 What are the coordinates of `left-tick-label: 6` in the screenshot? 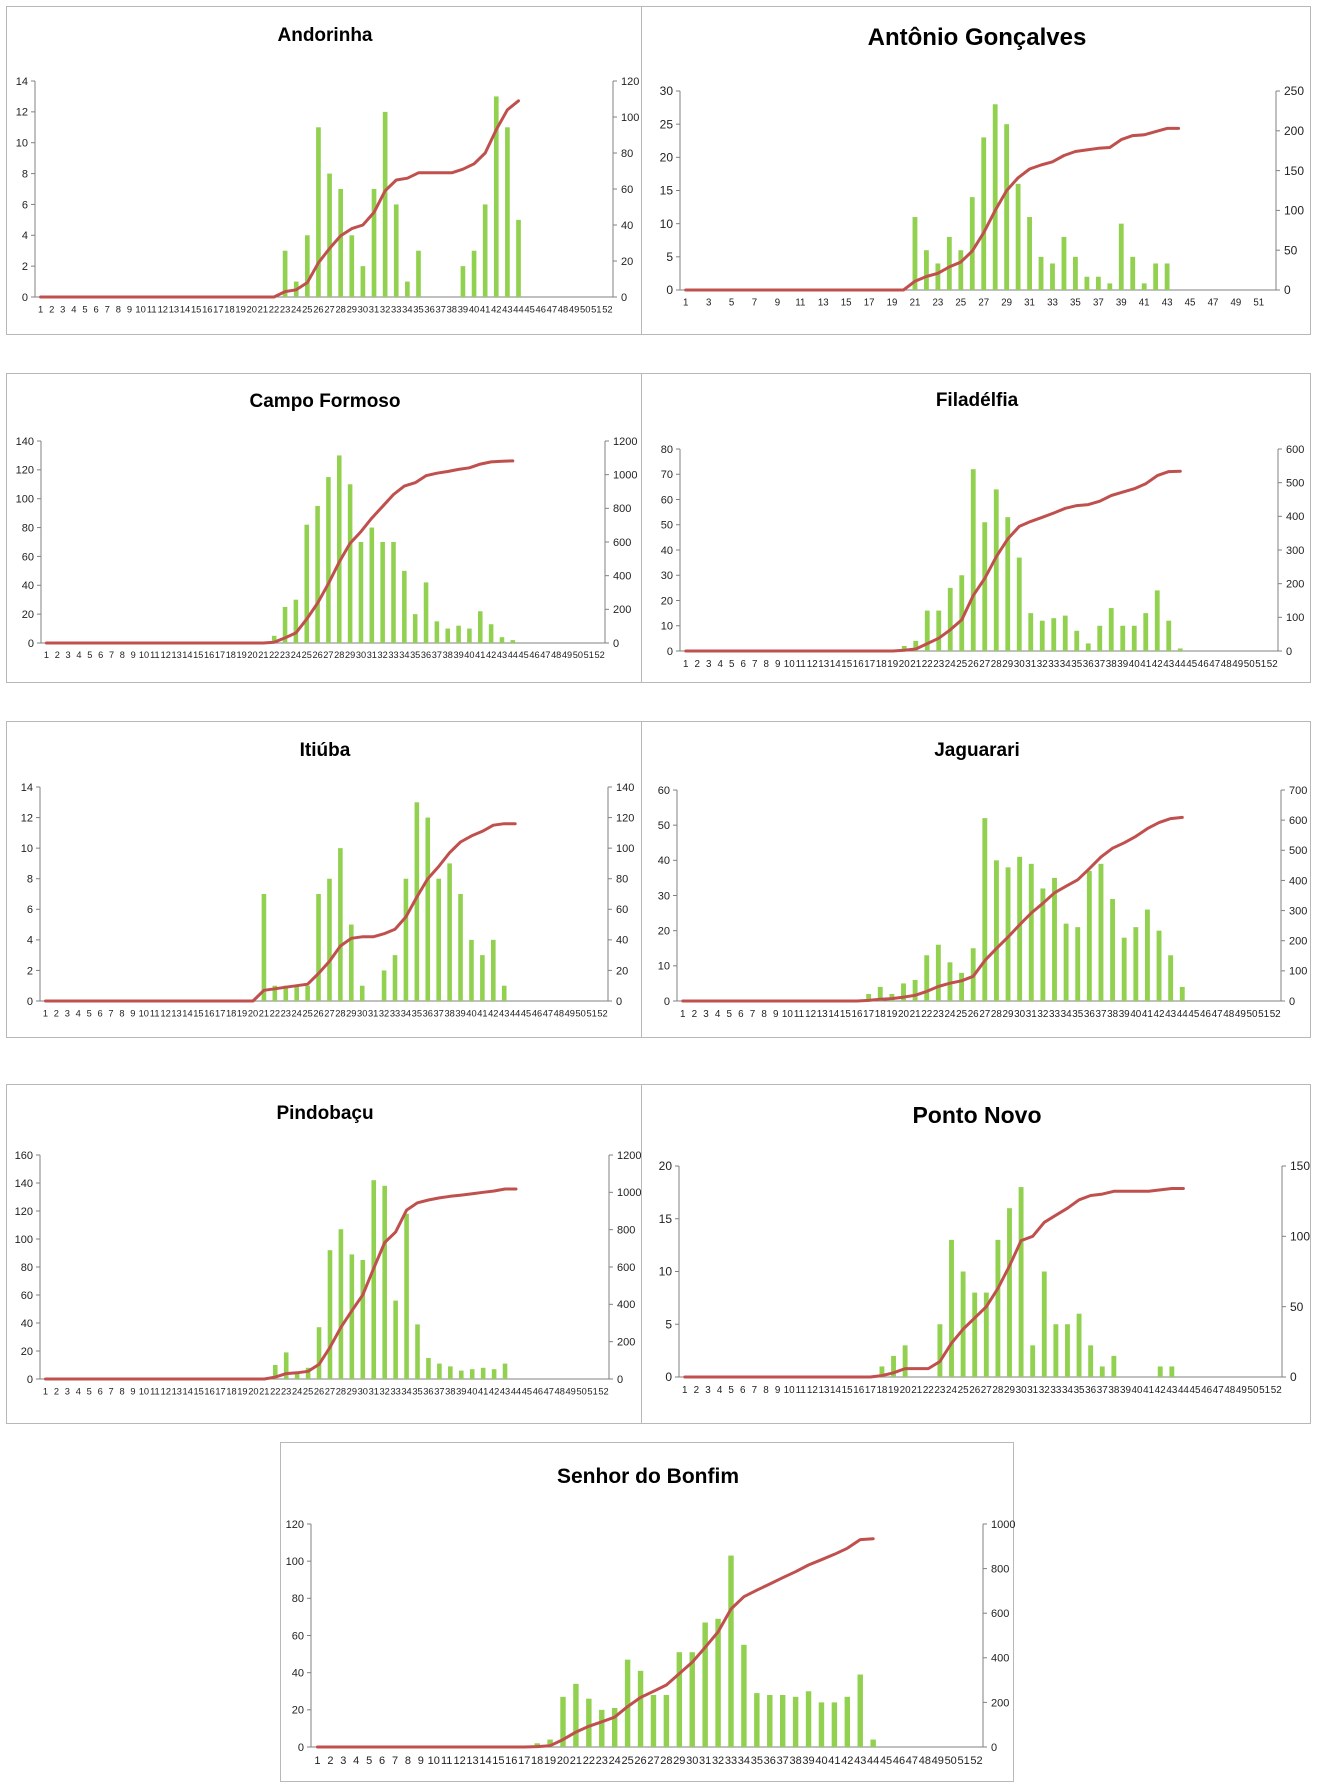 It's located at (30, 910).